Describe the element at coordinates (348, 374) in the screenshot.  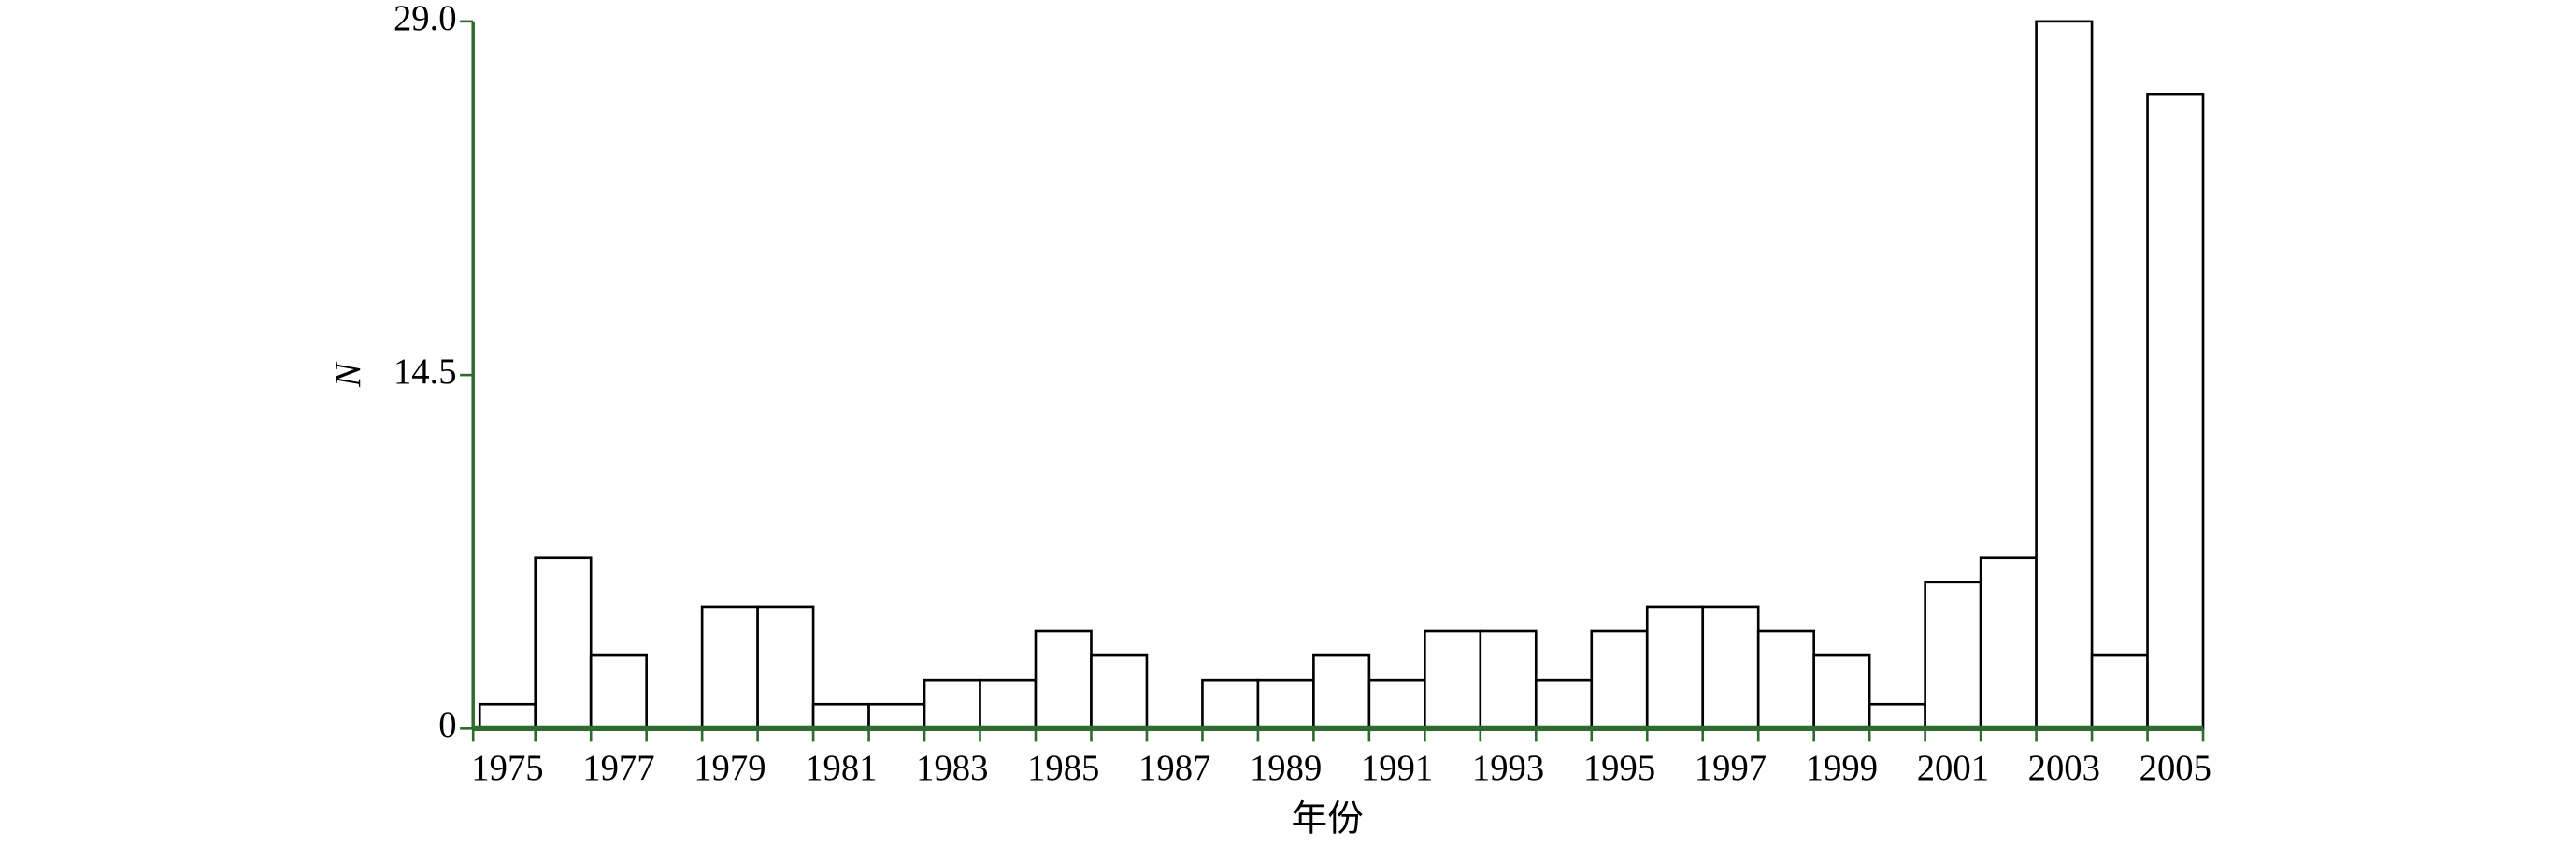
I see `y-axis-label: N` at that location.